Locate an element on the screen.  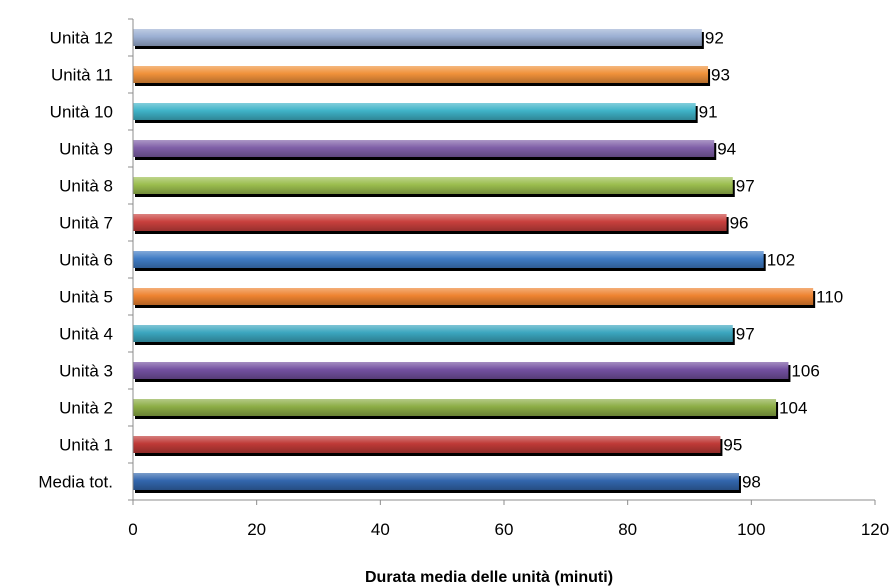
value-label: 104 is located at coordinates (793, 408).